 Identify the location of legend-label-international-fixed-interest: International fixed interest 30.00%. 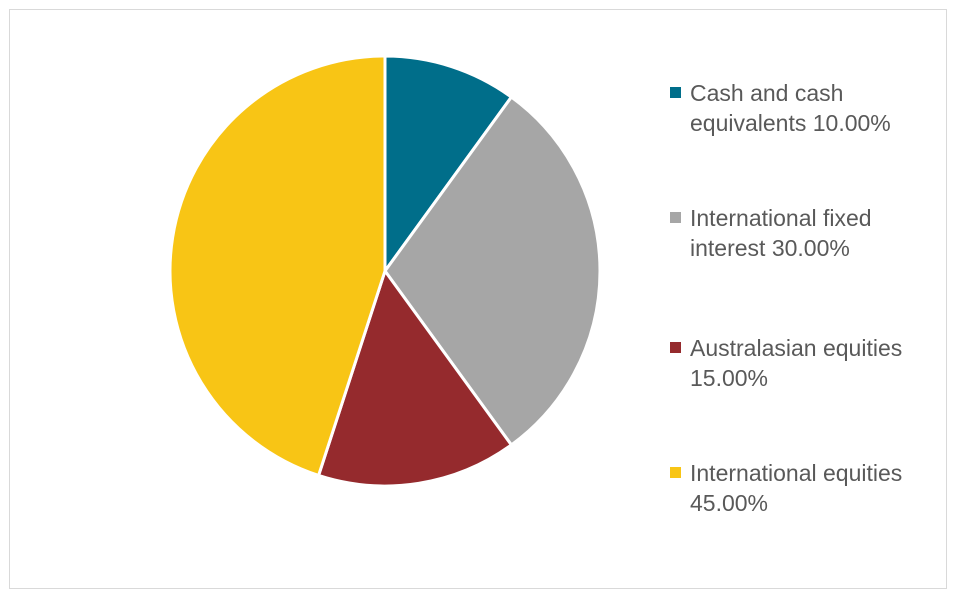
(781, 233).